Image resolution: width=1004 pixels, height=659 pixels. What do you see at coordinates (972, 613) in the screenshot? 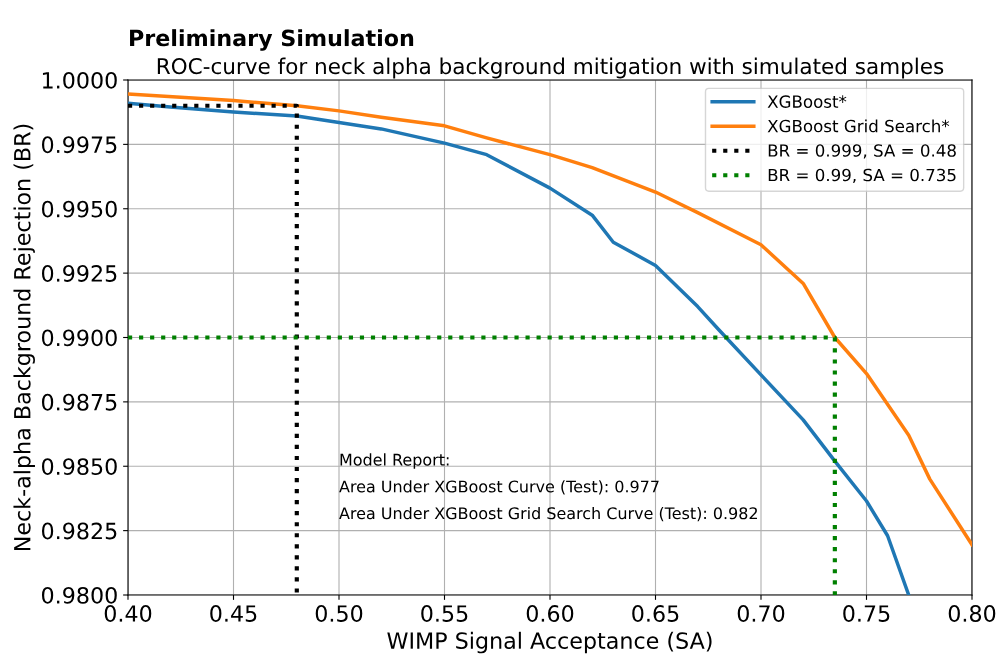
I see `x-tick-label: 0.80` at bounding box center [972, 613].